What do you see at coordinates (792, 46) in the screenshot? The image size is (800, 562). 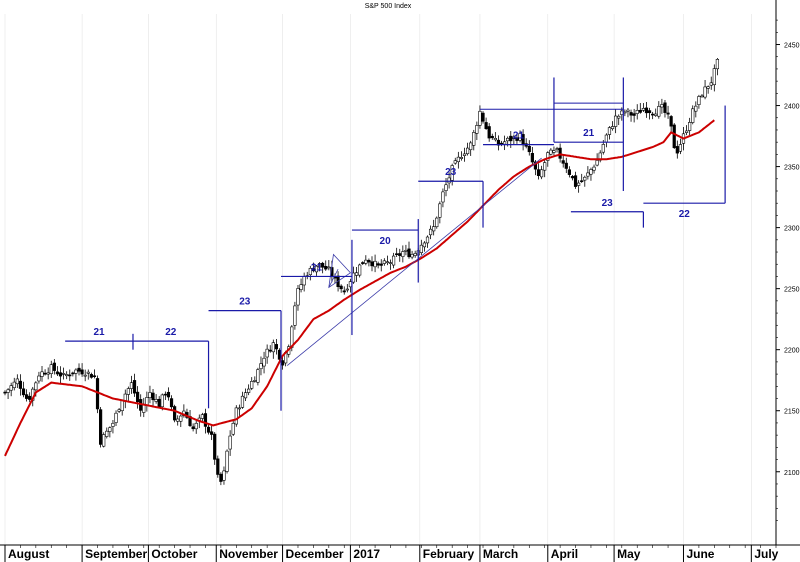 I see `y-tick-label: 2450` at bounding box center [792, 46].